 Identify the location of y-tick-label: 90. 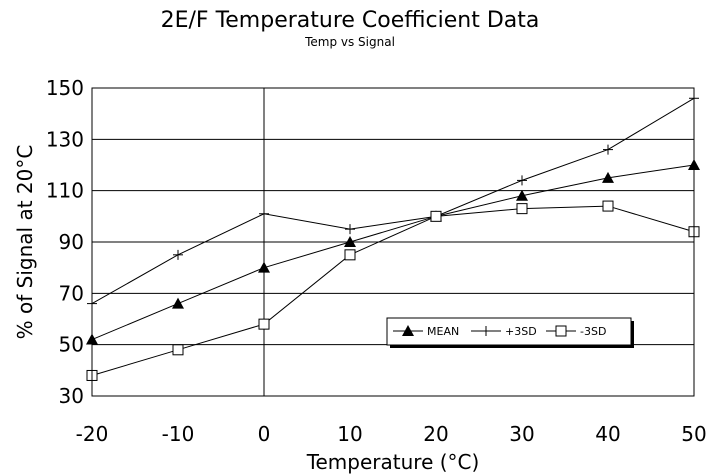
(71, 242).